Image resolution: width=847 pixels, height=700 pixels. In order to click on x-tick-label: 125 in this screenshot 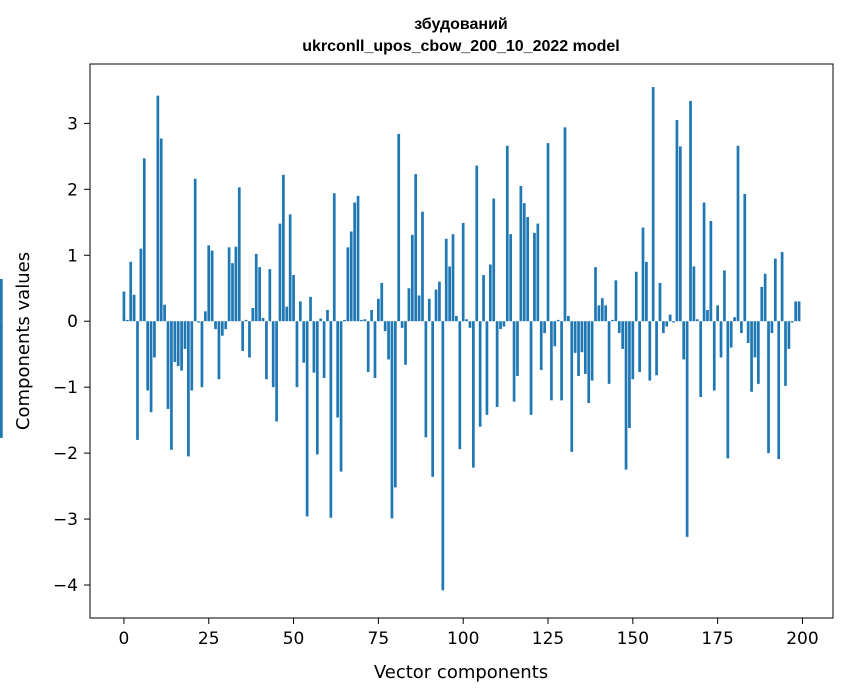, I will do `click(548, 639)`.